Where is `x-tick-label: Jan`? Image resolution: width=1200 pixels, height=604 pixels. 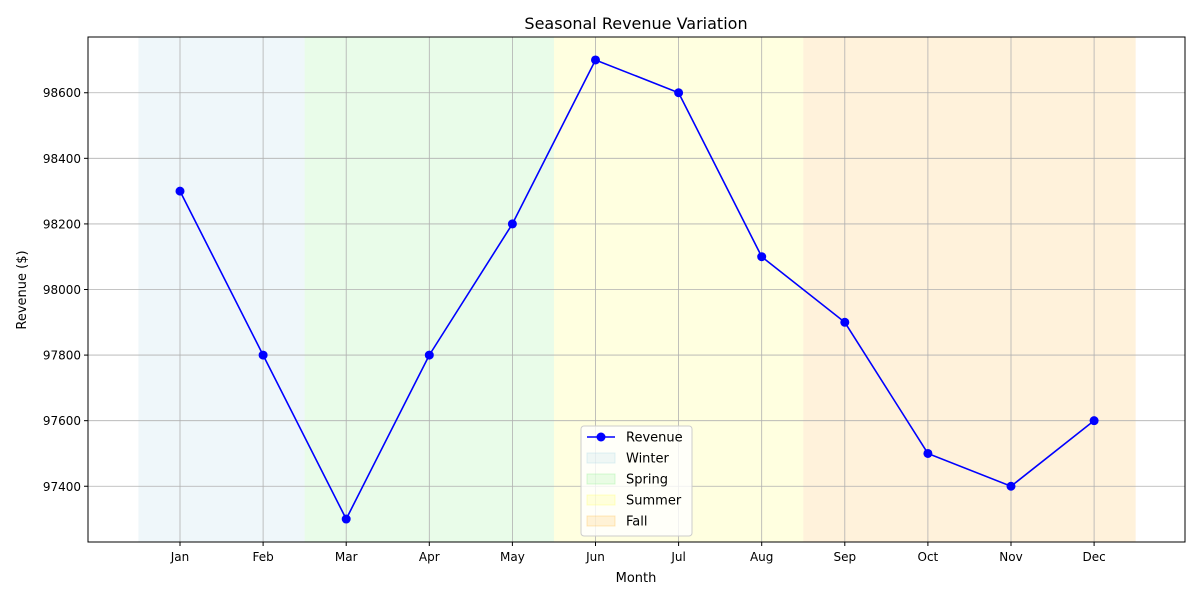
x-tick-label: Jan is located at coordinates (180, 557).